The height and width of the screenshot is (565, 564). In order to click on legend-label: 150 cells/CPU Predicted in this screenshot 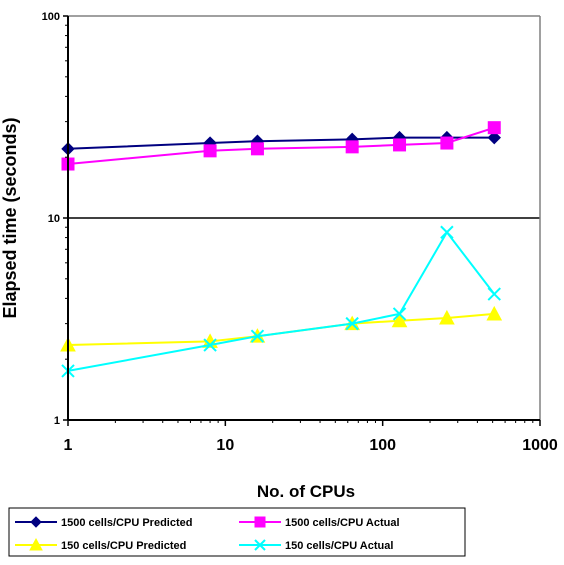, I will do `click(123, 546)`.